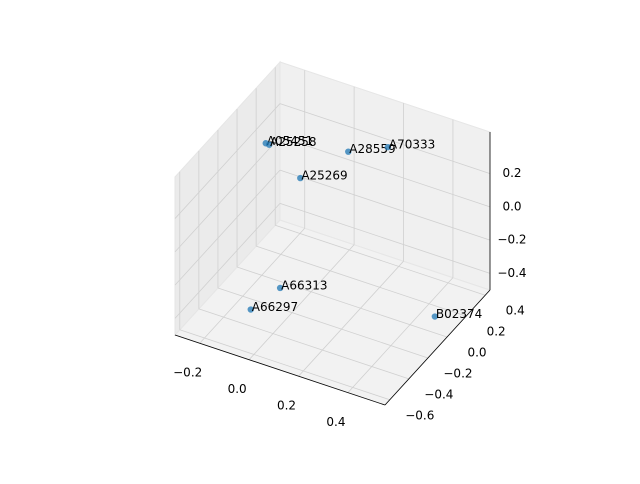 This screenshot has width=640, height=484. I want to click on x-tick-label: 0.0, so click(237, 389).